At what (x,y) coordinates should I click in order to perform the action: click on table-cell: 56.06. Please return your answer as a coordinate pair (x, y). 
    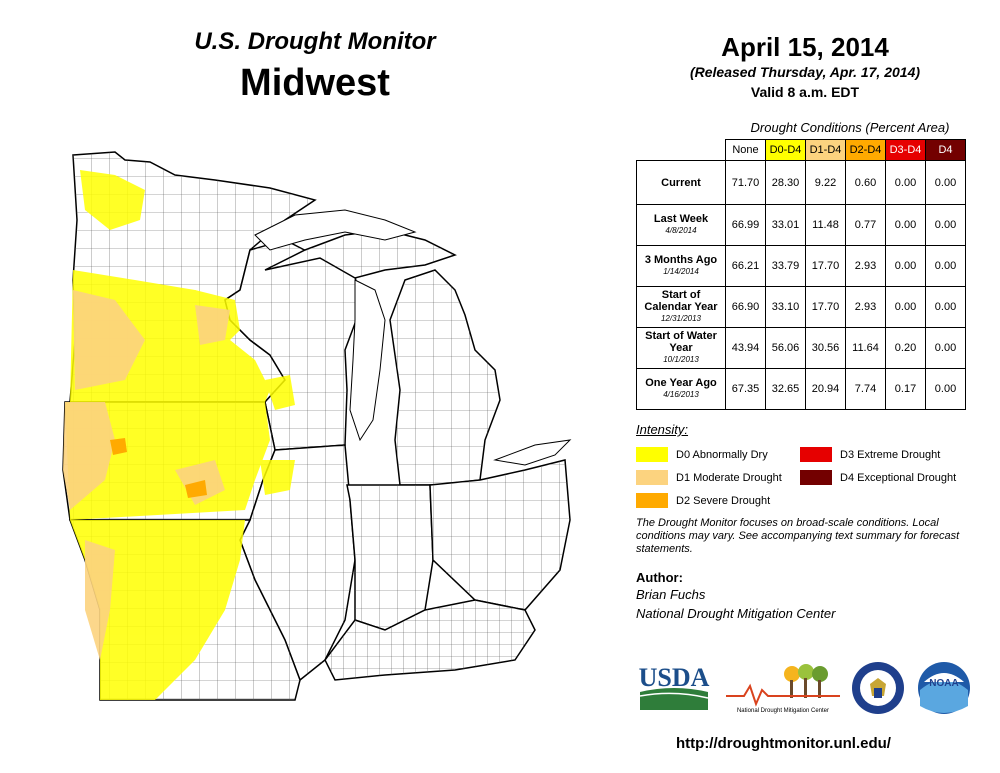
    Looking at the image, I should click on (785, 348).